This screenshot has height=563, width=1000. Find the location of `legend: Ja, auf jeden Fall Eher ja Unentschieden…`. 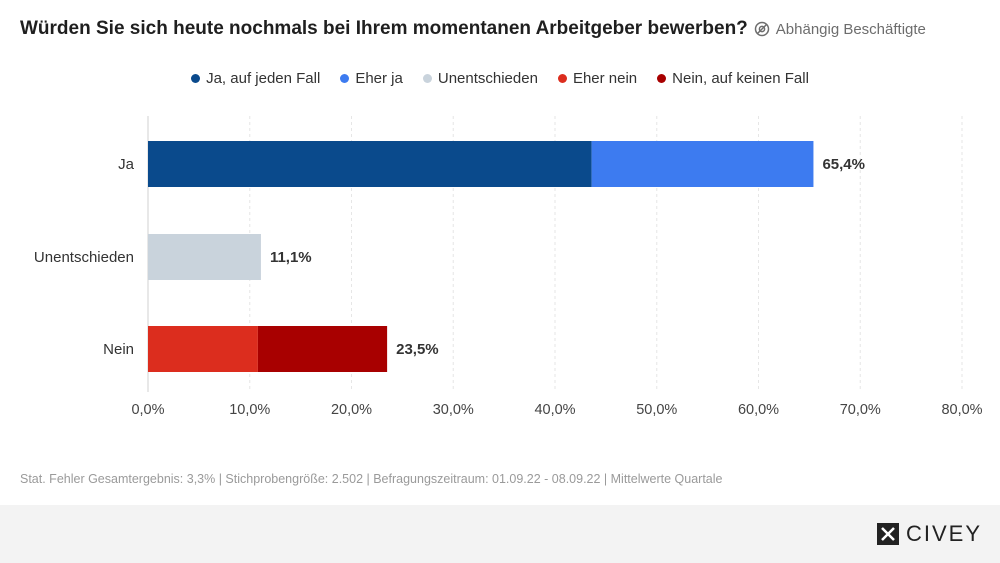

legend: Ja, auf jeden Fall Eher ja Unentschieden… is located at coordinates (500, 78).